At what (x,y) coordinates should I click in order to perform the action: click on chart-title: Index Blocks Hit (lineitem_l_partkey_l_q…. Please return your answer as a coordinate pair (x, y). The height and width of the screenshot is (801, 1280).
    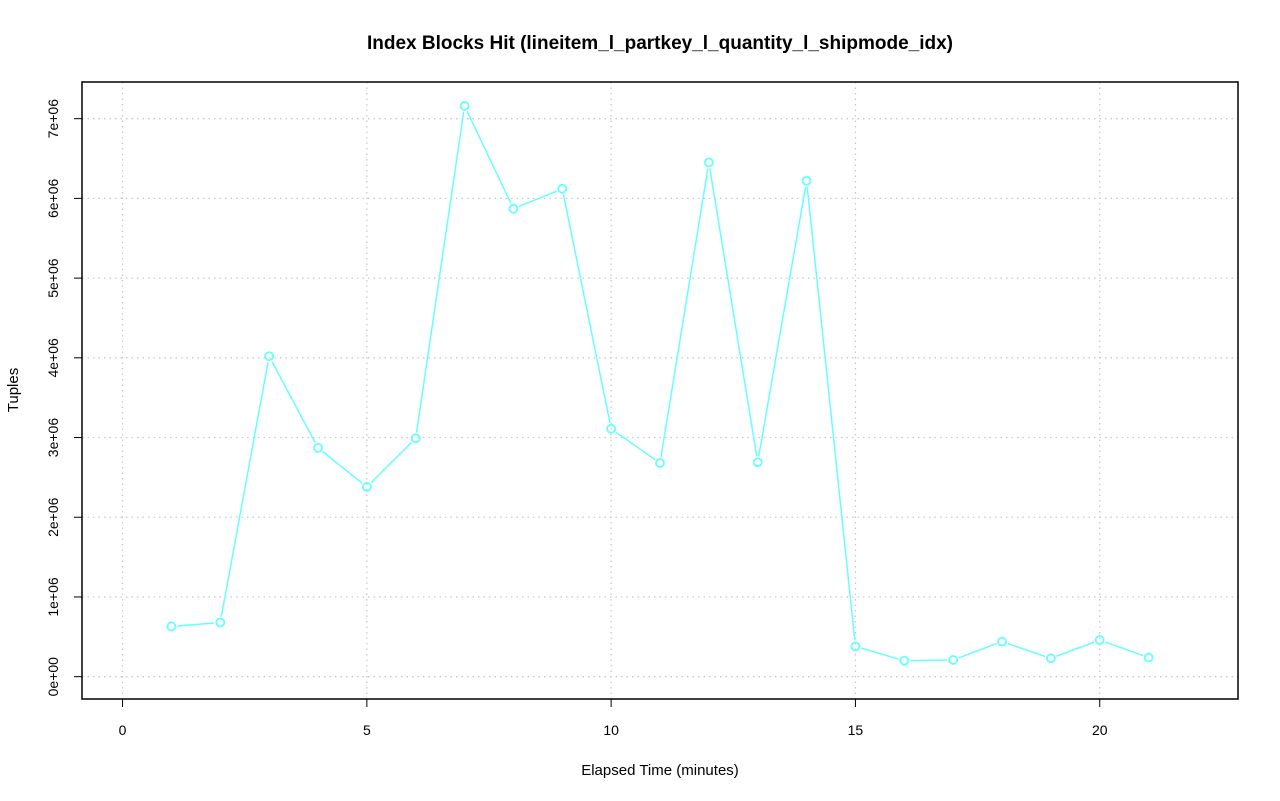
    Looking at the image, I should click on (660, 43).